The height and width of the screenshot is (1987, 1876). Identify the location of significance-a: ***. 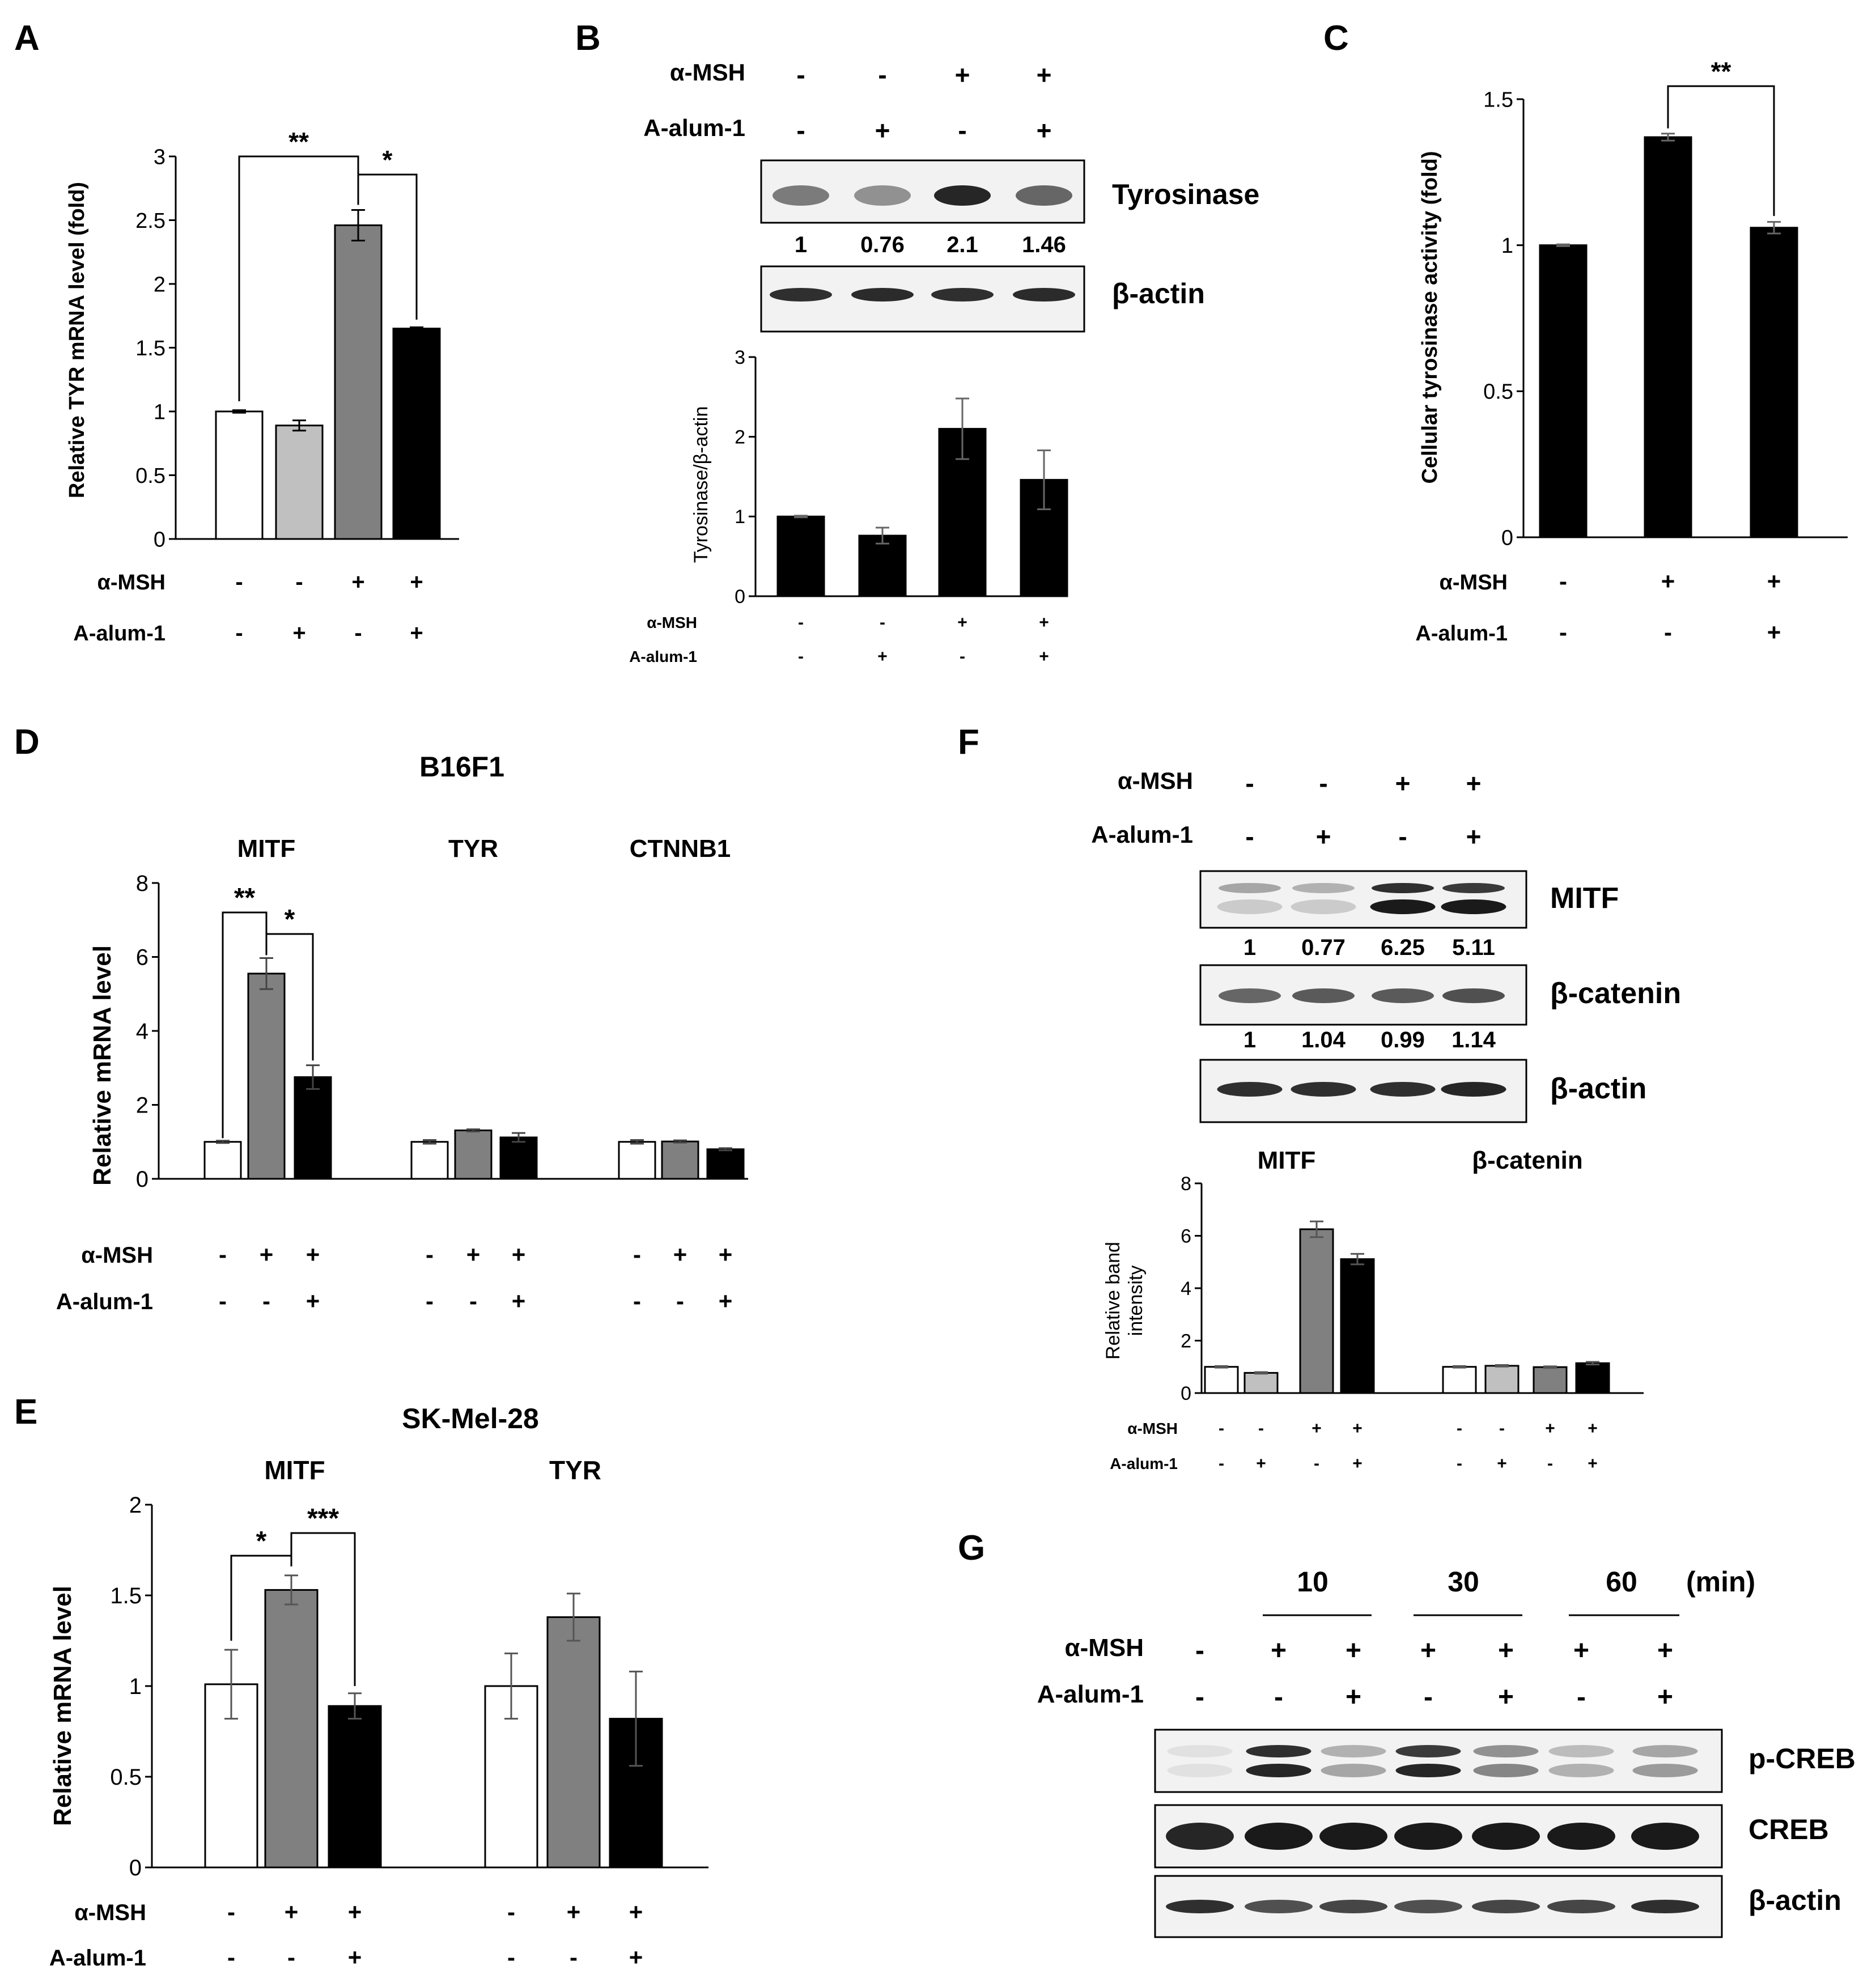
(328, 264).